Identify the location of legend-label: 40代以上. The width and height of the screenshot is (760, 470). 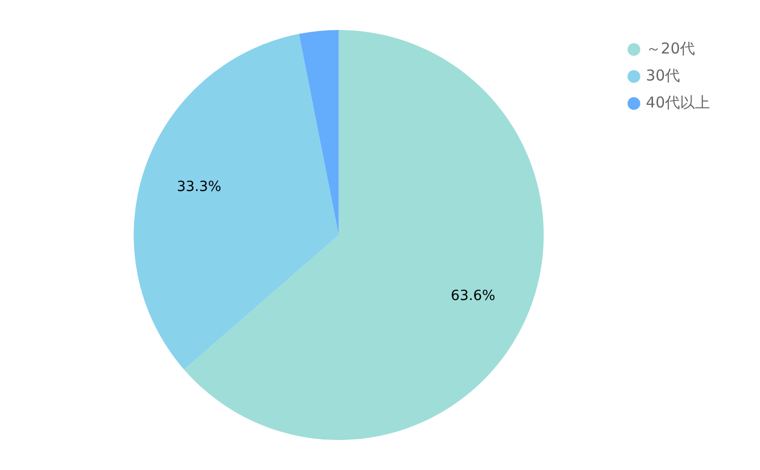
(678, 102).